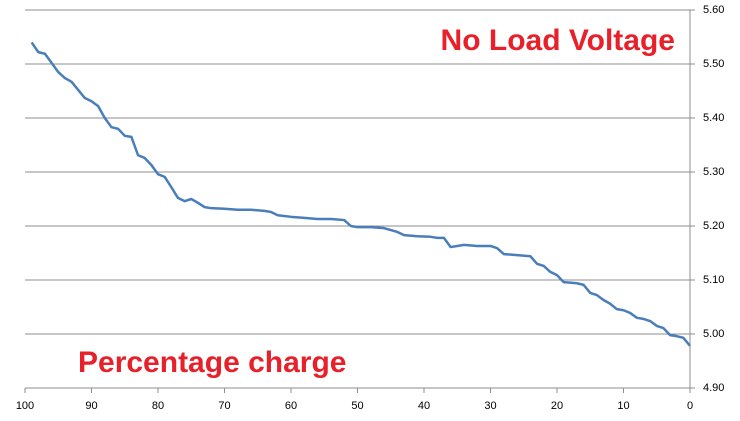 The width and height of the screenshot is (740, 421). What do you see at coordinates (91, 406) in the screenshot?
I see `x-tick-label: 90` at bounding box center [91, 406].